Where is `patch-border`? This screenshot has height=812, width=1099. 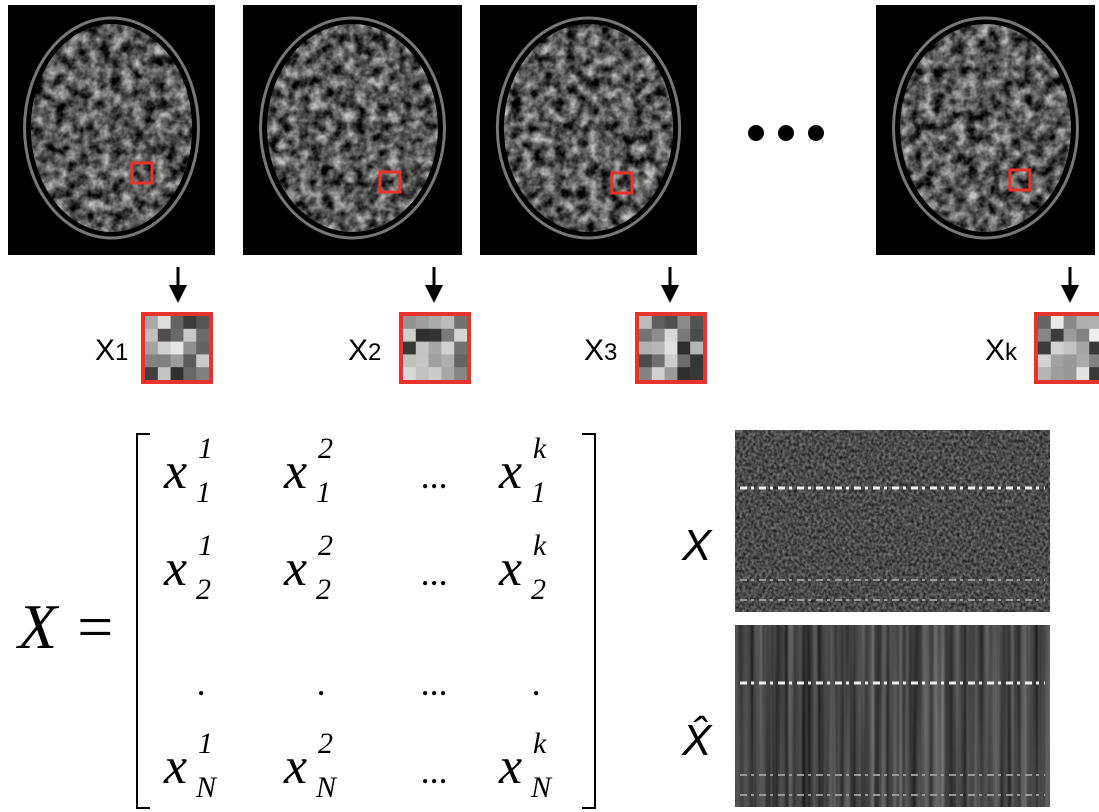
patch-border is located at coordinates (435, 348).